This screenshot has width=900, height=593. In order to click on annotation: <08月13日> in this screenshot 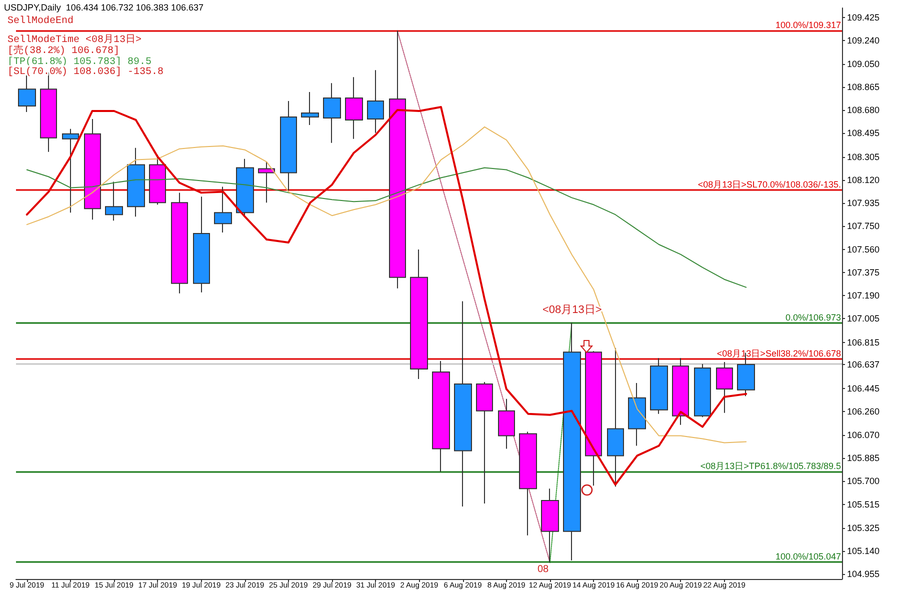, I will do `click(572, 310)`.